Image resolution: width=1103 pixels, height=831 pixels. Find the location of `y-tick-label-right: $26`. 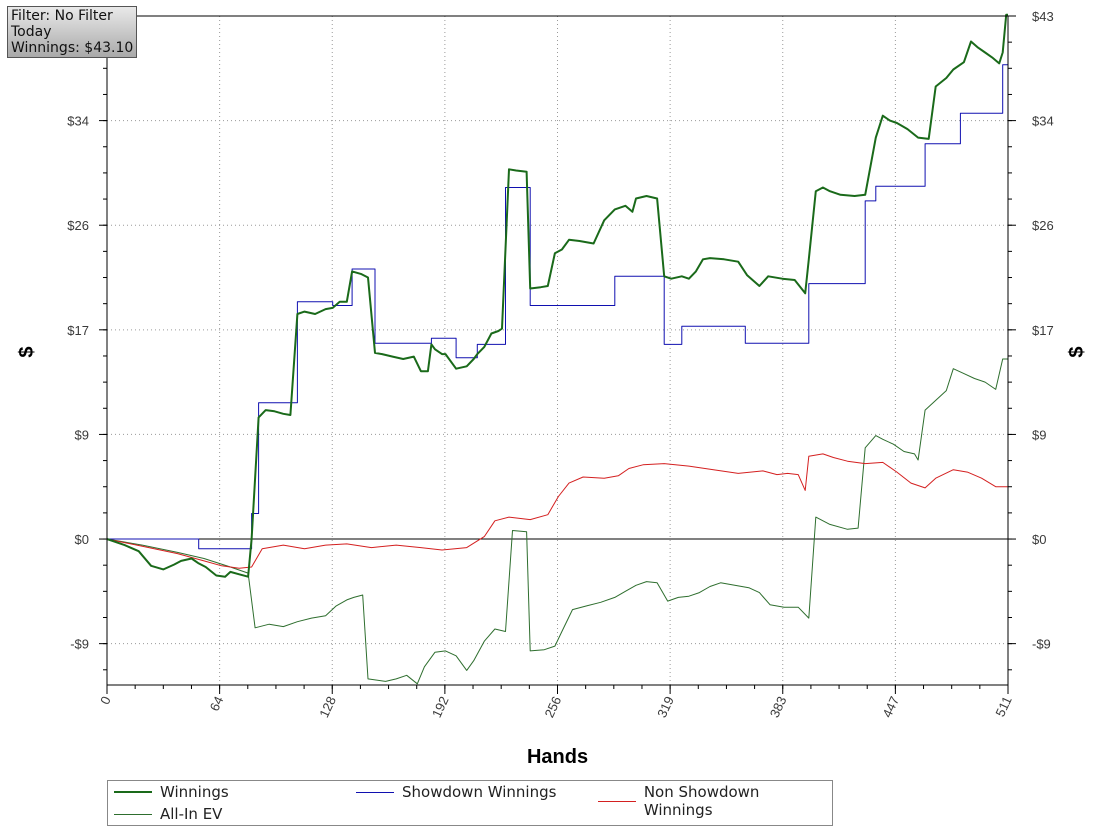

y-tick-label-right: $26 is located at coordinates (1043, 225).